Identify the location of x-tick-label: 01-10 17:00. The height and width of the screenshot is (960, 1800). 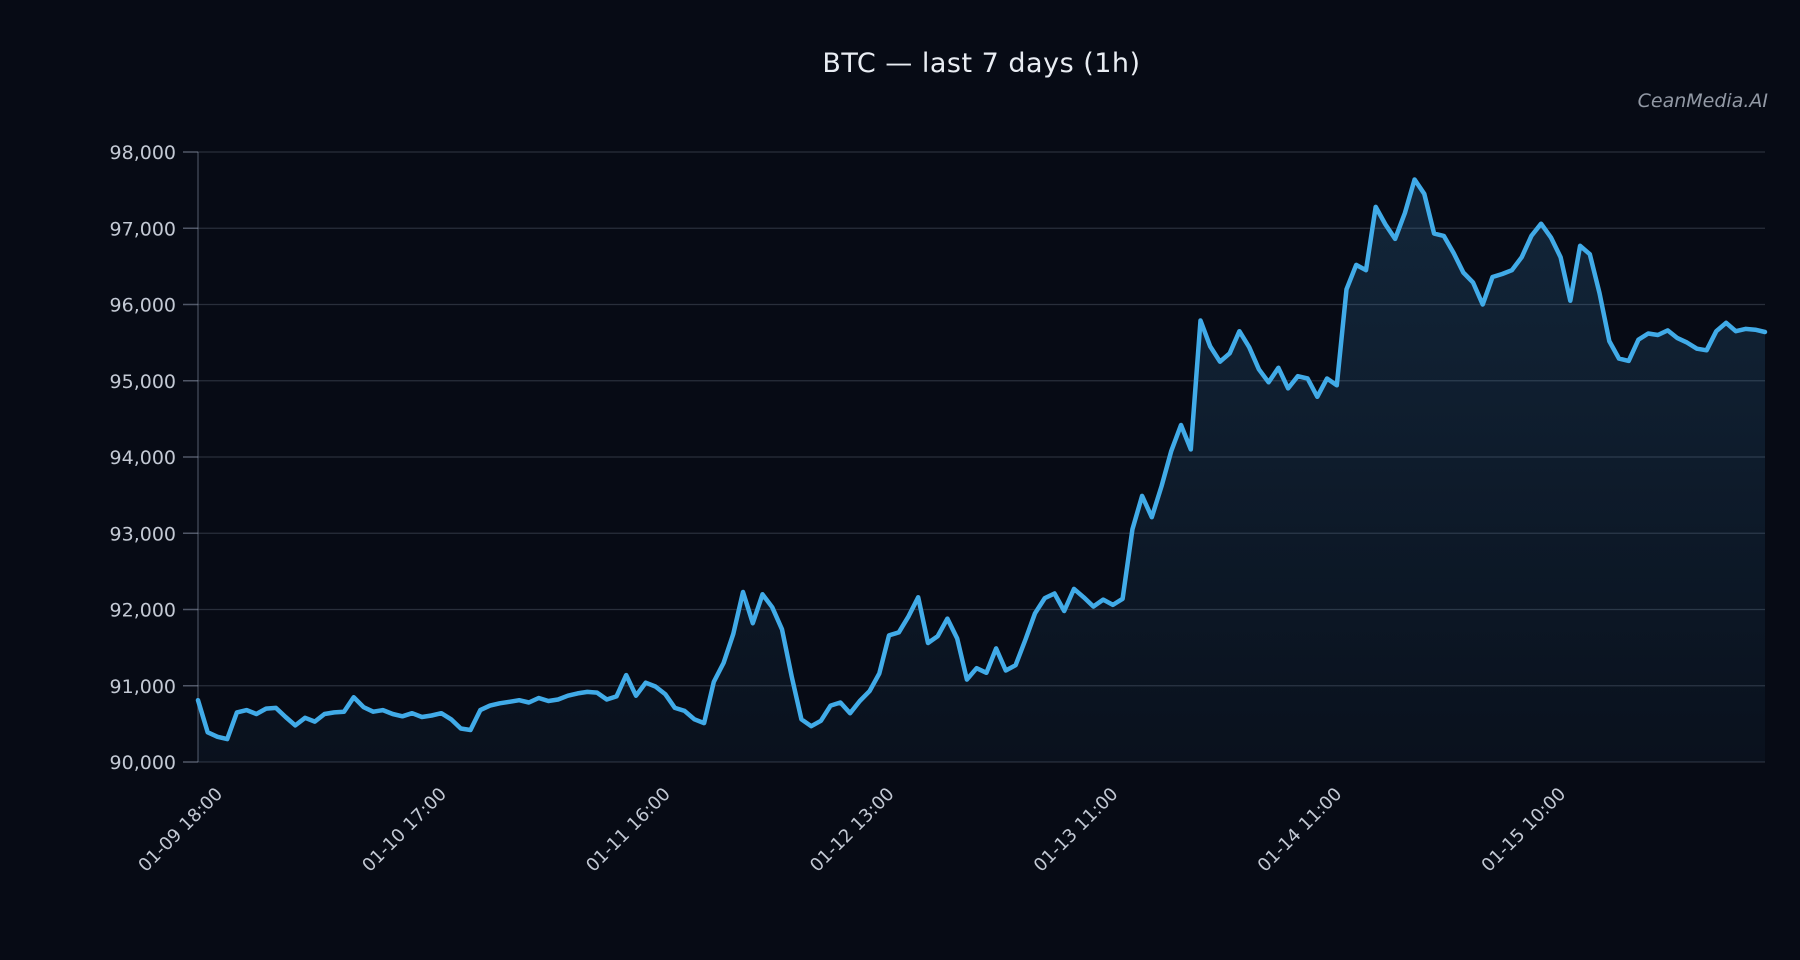
(404, 830).